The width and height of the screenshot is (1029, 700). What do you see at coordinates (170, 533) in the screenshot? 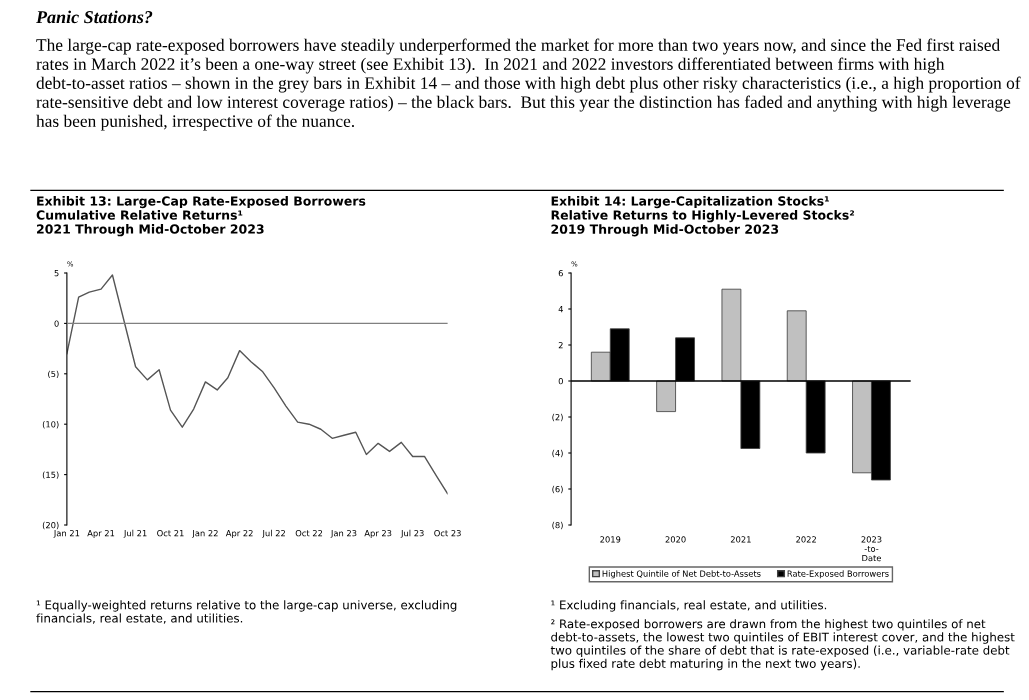
I see `x-tick-label: Oct 21` at bounding box center [170, 533].